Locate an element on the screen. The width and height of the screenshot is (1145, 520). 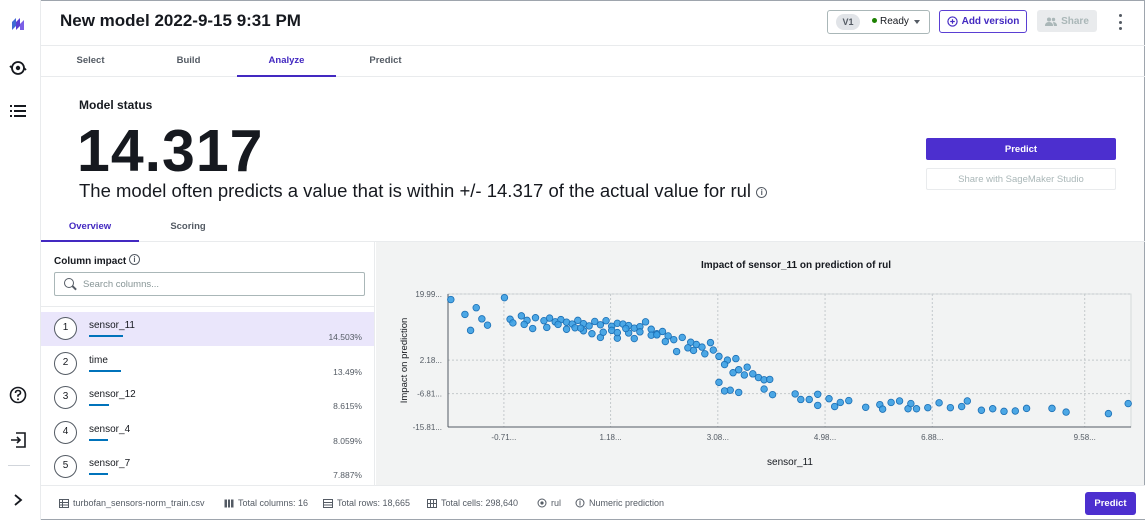
expand-icon is located at coordinates (18, 500).